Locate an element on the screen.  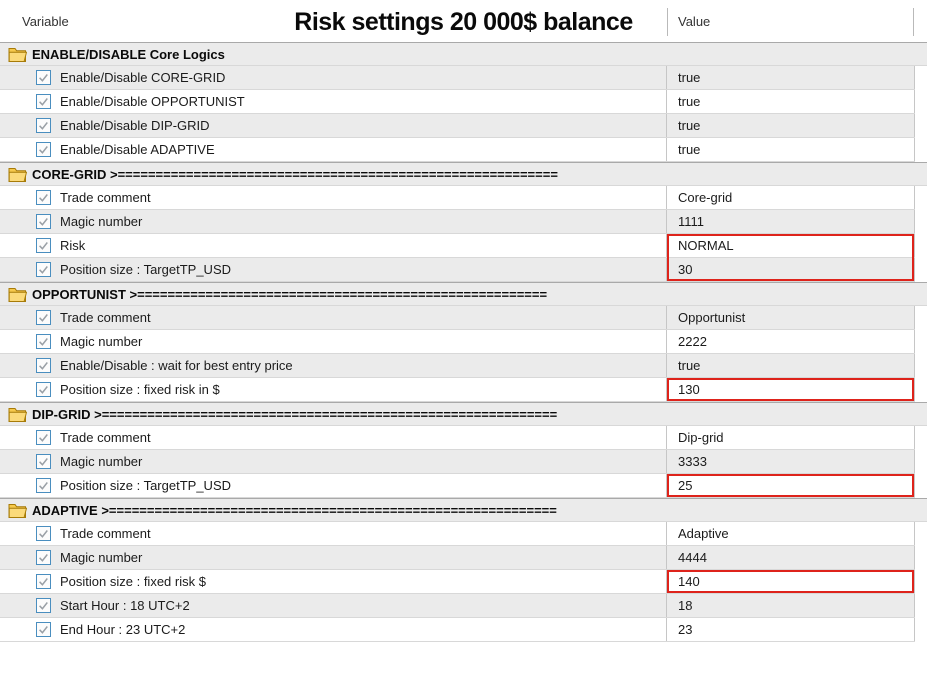
param-row: Start Hour : 18 UTC+2 18 is located at coordinates (457, 606).